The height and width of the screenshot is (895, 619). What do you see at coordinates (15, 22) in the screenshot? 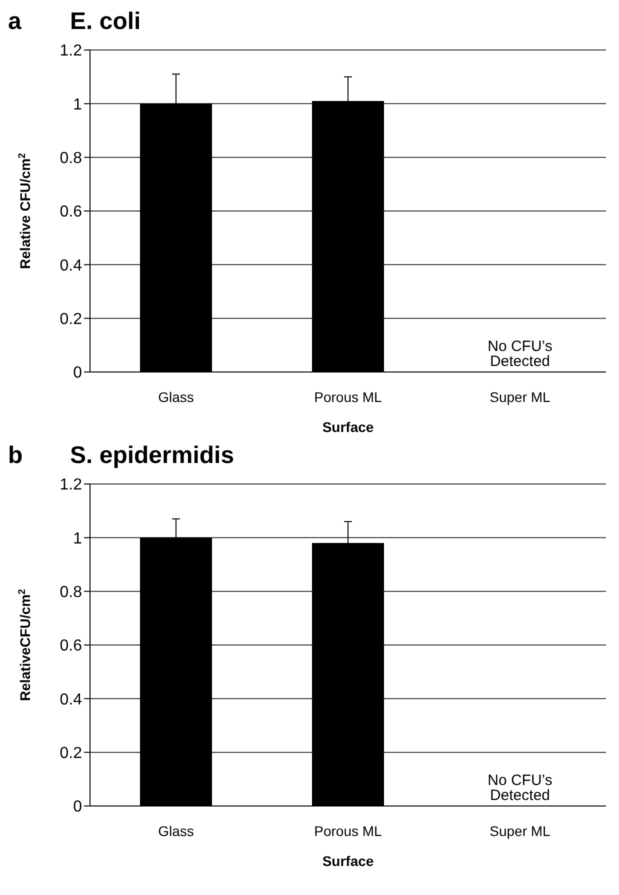
I see `text: a` at bounding box center [15, 22].